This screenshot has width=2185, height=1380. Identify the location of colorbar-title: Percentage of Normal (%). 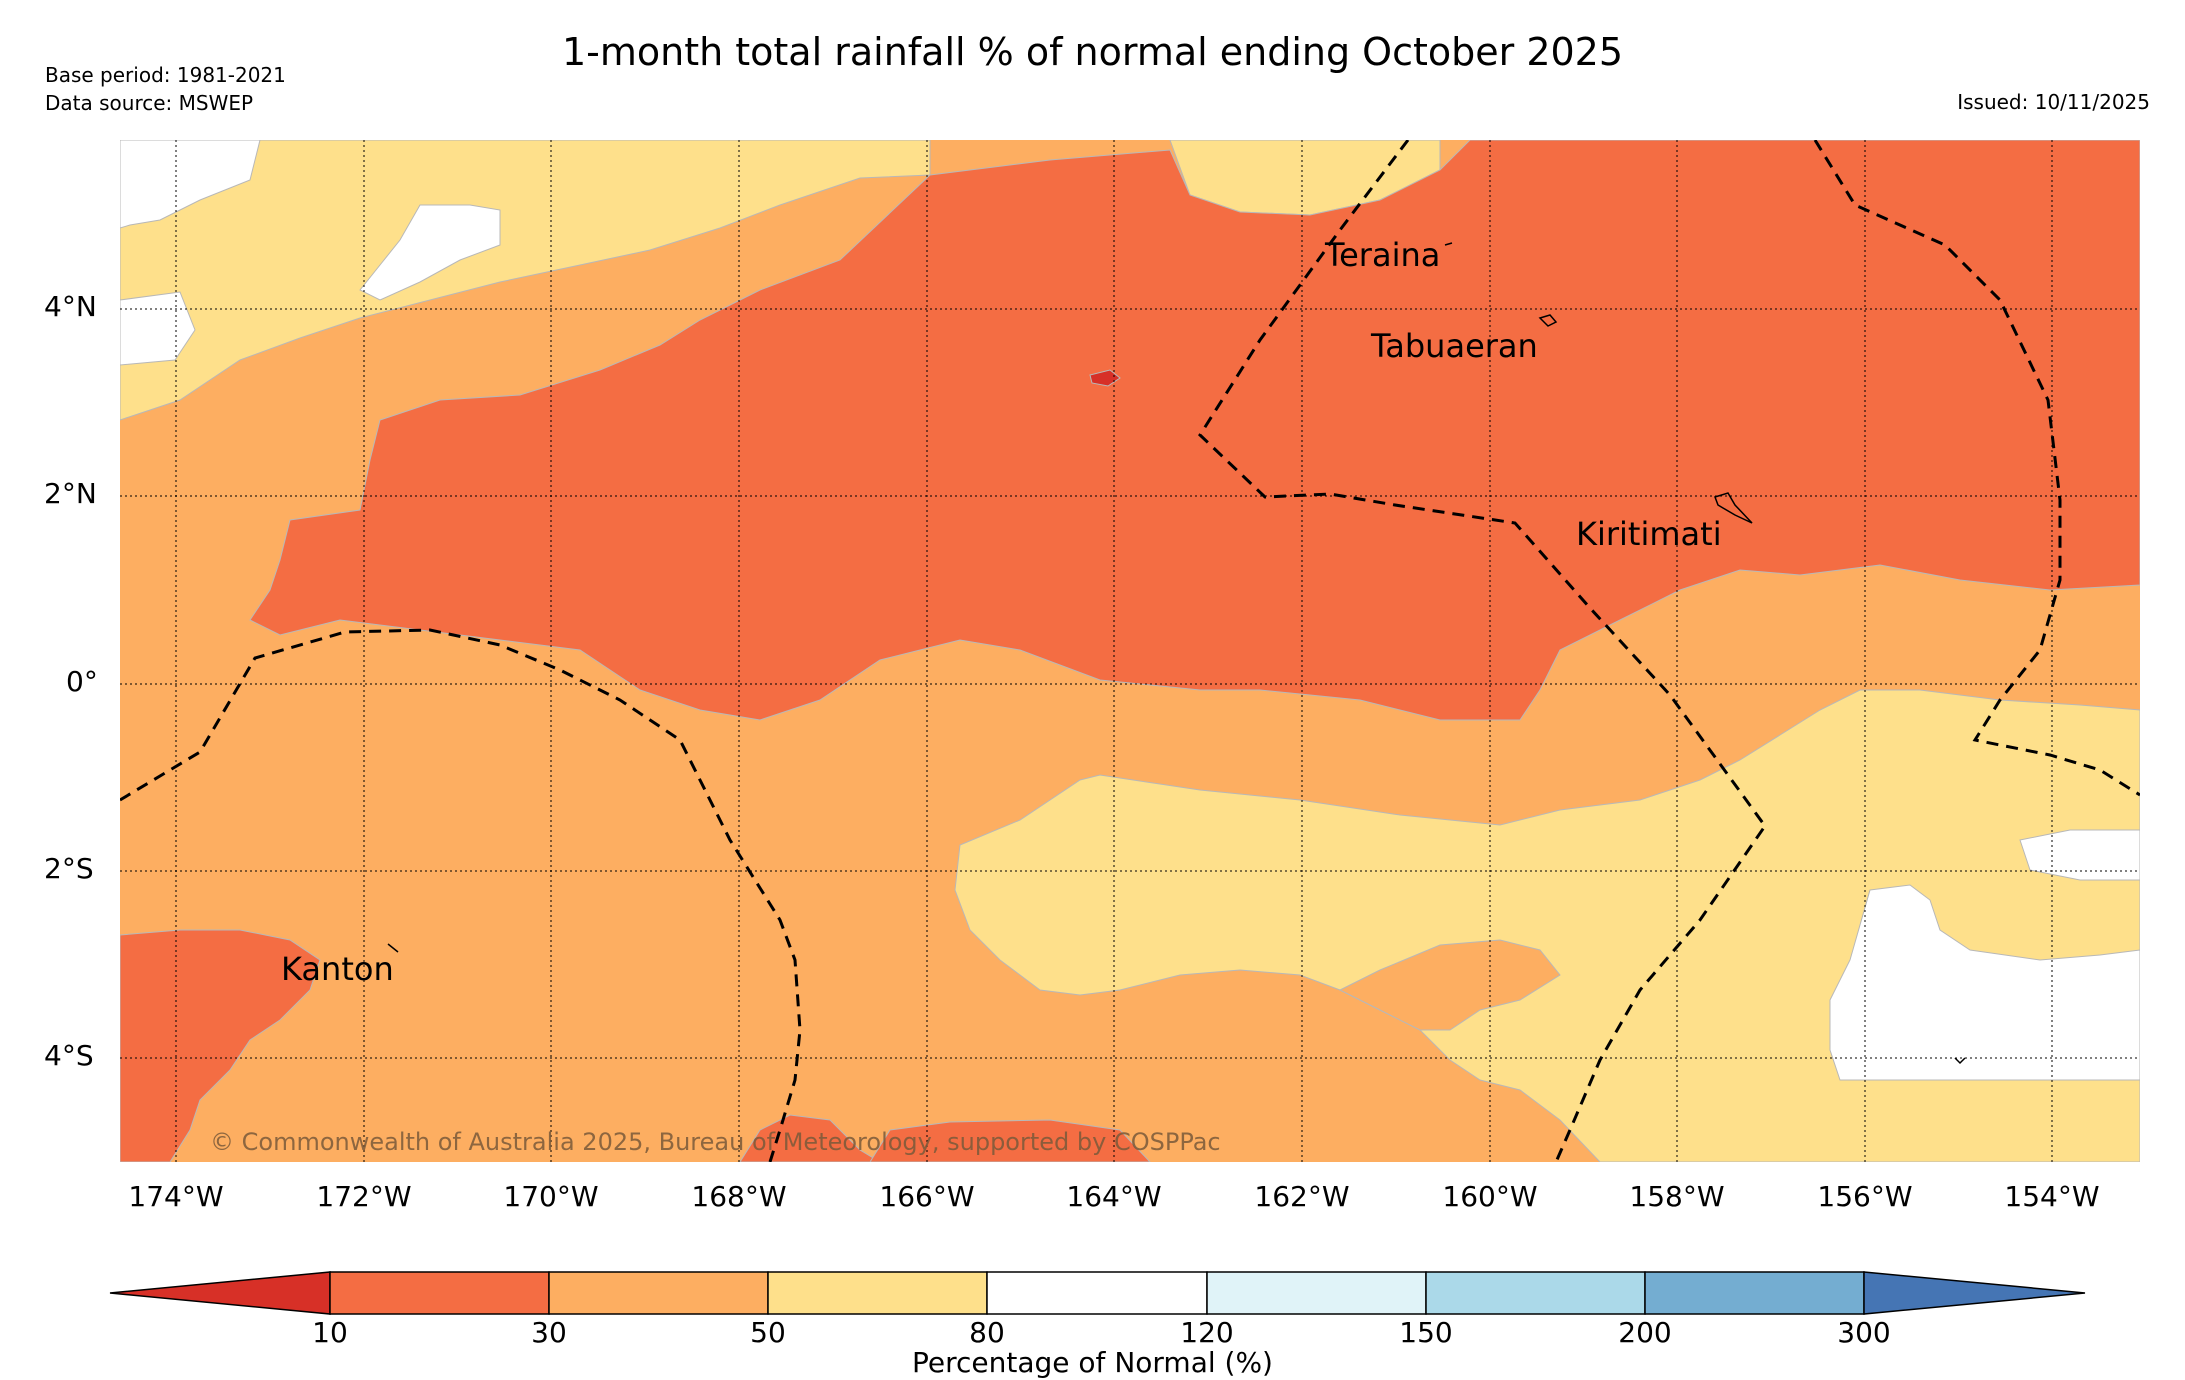
(1092, 1362).